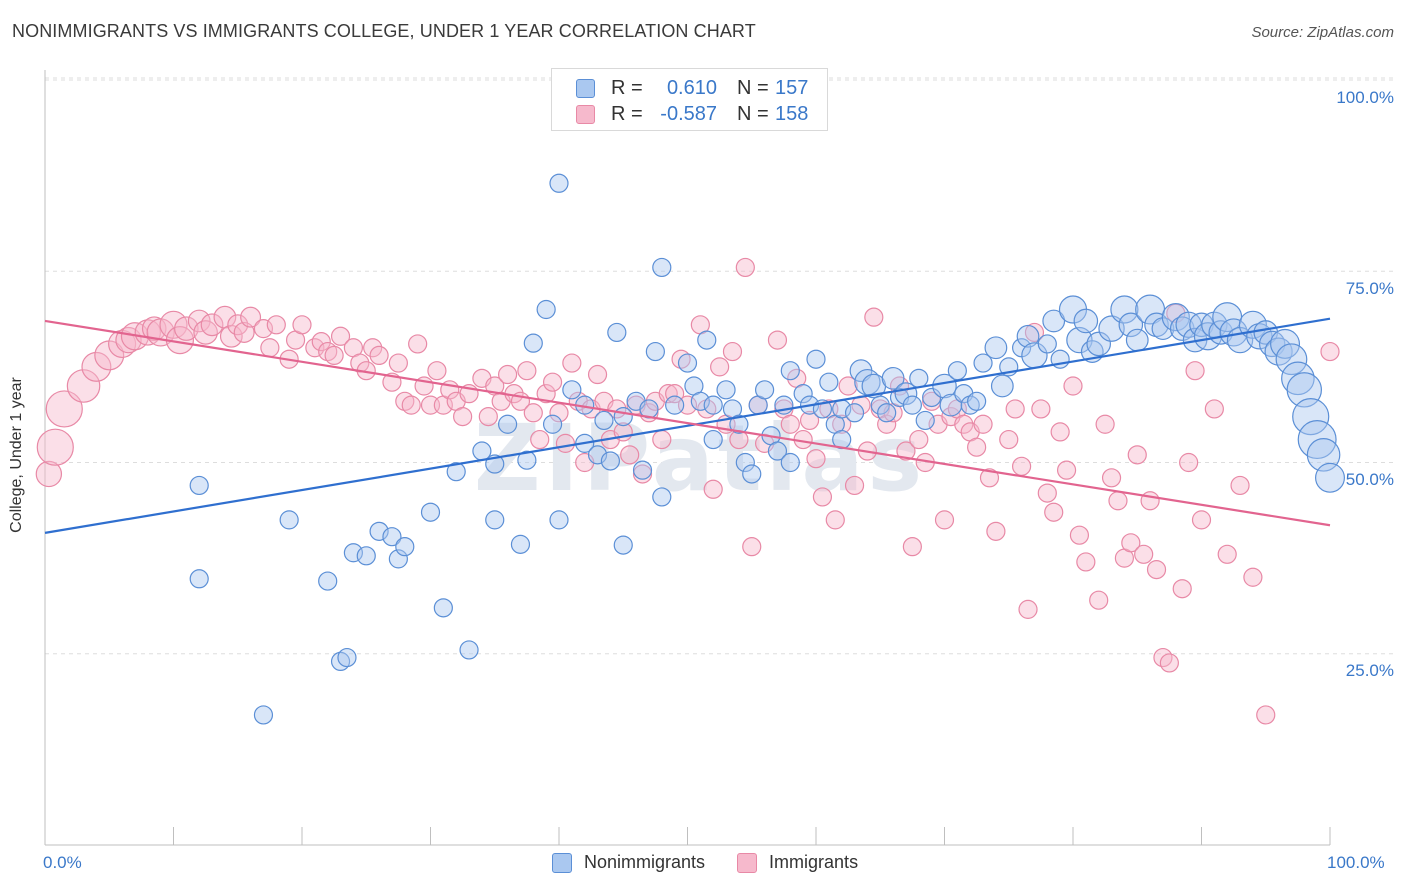 This screenshot has height=892, width=1406. I want to click on y-tick-label: 75.0%, so click(1369, 288).